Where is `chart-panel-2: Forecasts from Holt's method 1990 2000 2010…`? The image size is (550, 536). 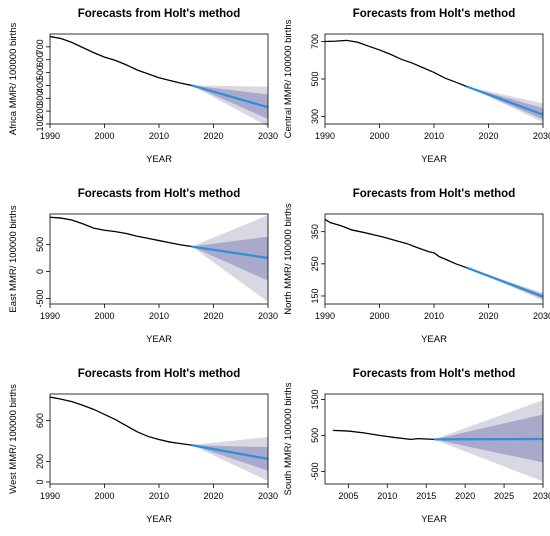
chart-panel-2: Forecasts from Holt's method 1990 2000 2010… is located at coordinates (416, 86).